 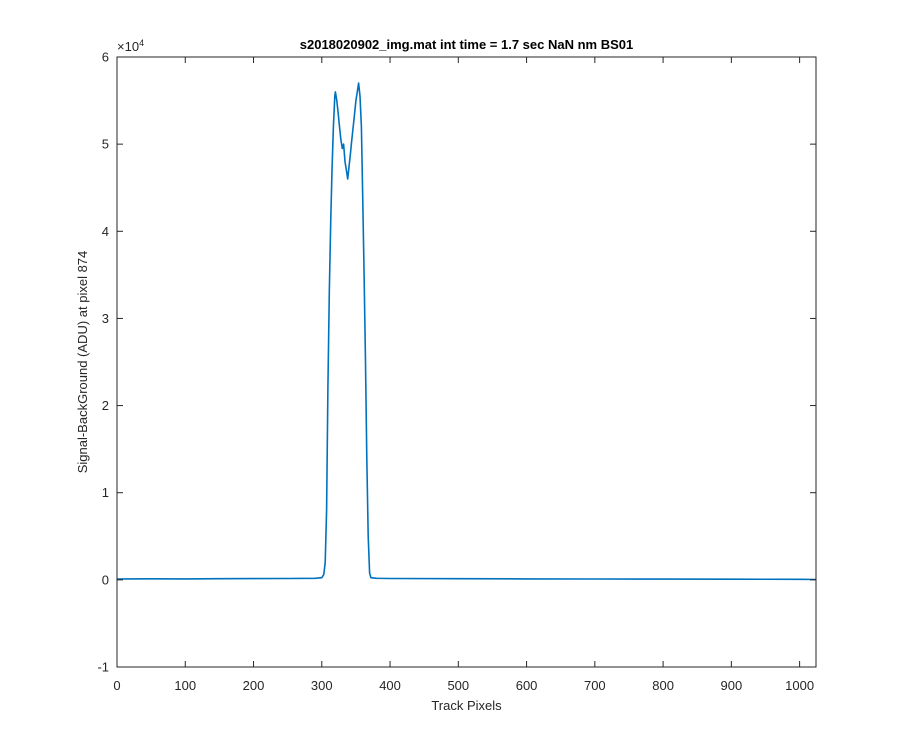 What do you see at coordinates (105, 405) in the screenshot?
I see `y-tick-label: 2` at bounding box center [105, 405].